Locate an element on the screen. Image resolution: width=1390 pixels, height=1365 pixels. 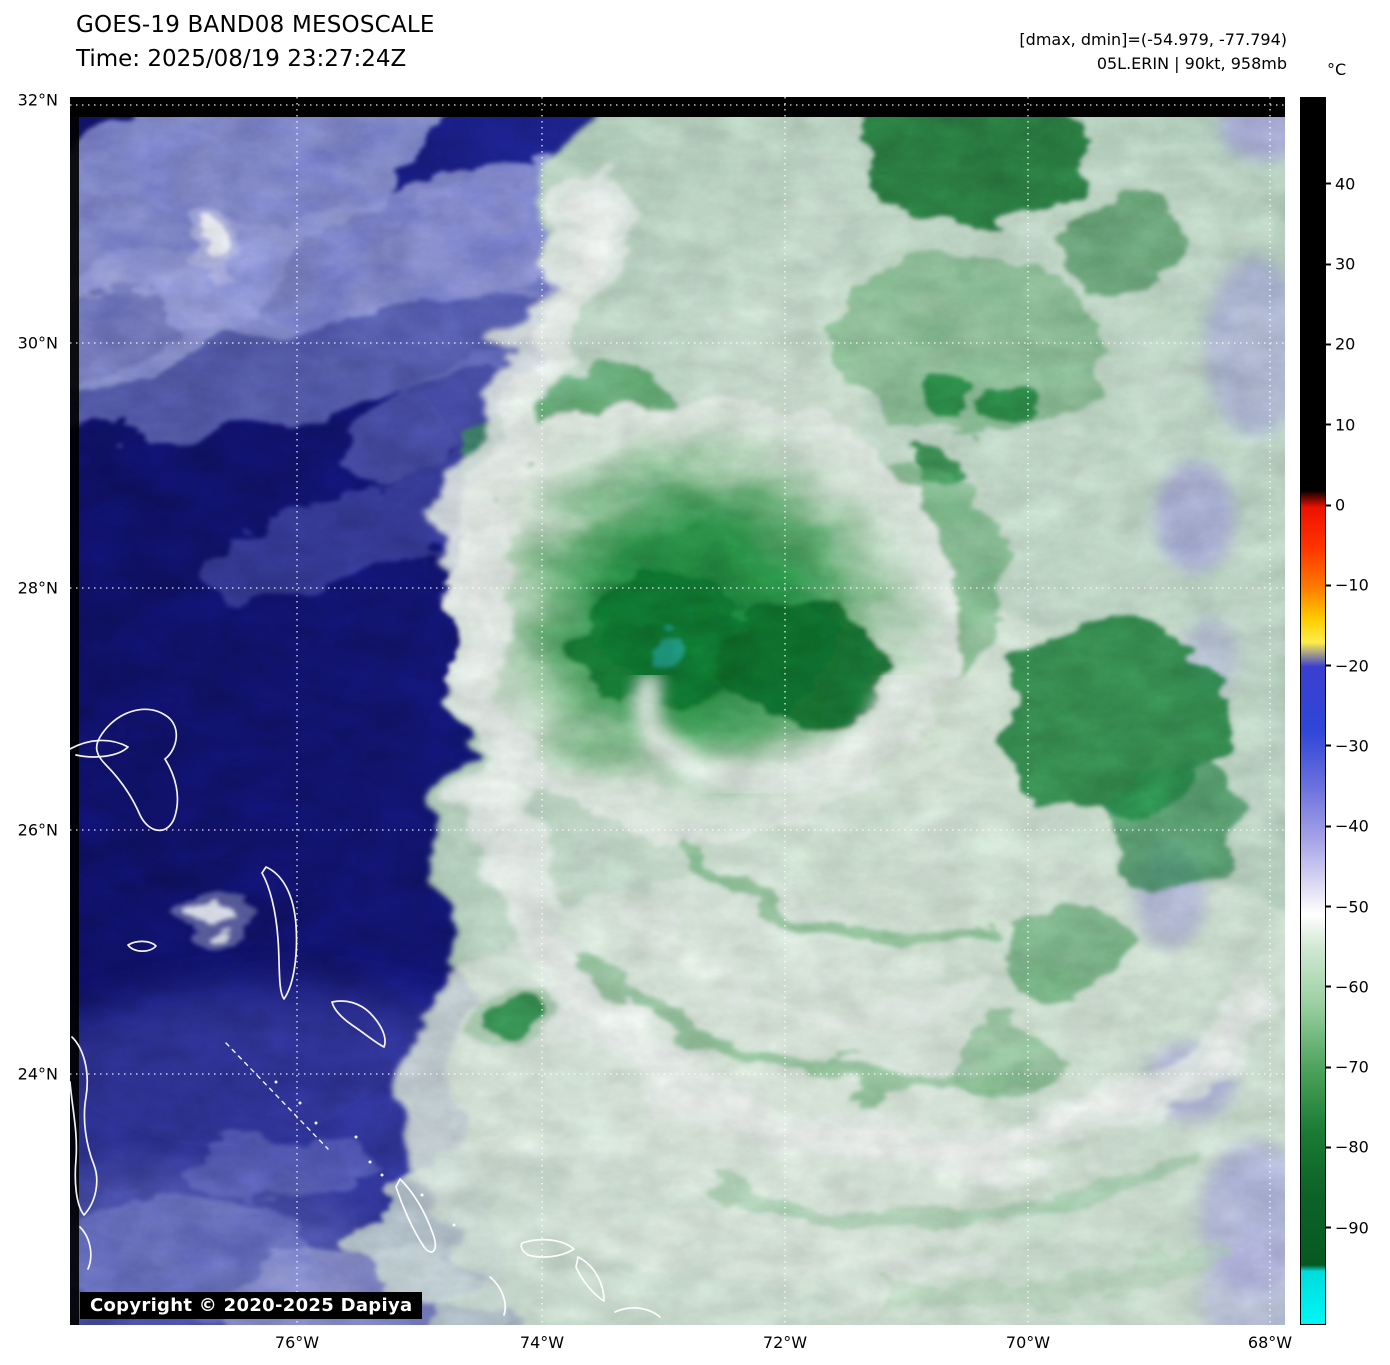
colorbar-tick-label: −80 is located at coordinates (1352, 1147).